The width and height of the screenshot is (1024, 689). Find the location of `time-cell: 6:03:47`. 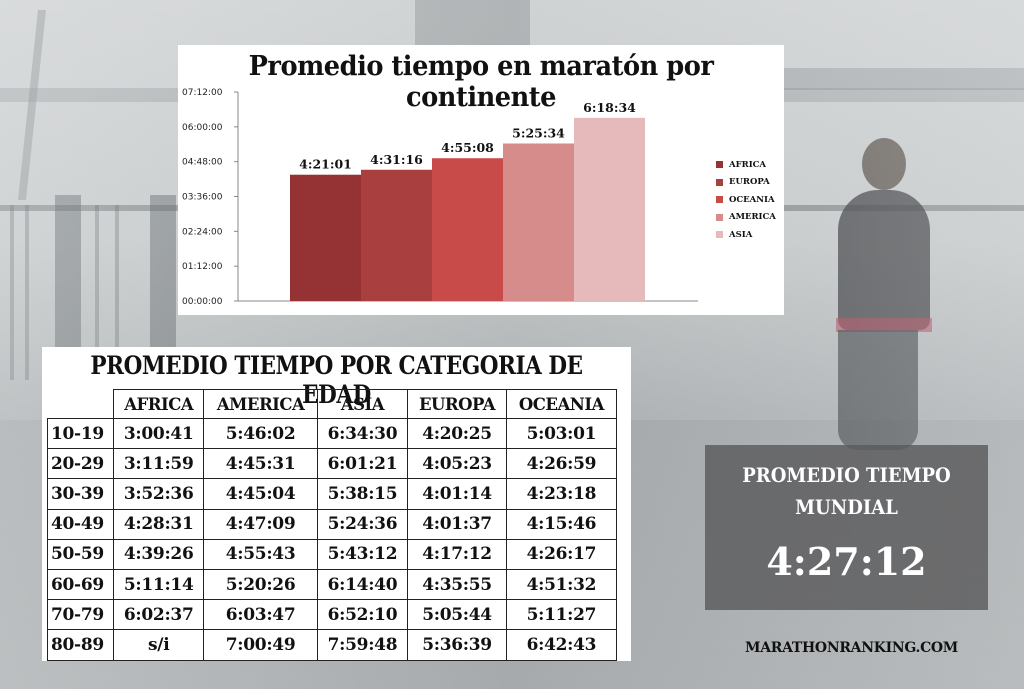

time-cell: 6:03:47 is located at coordinates (260, 615).